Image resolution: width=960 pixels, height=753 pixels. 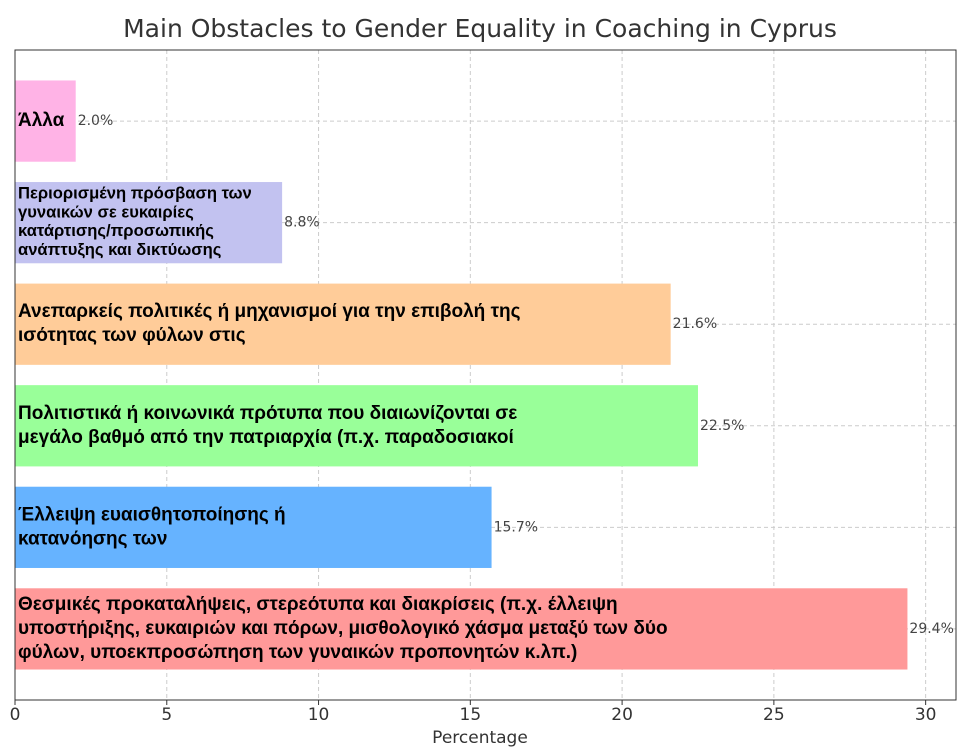 What do you see at coordinates (135, 193) in the screenshot?
I see `category-label-line: Περιορισμένη πρόσβαση των` at bounding box center [135, 193].